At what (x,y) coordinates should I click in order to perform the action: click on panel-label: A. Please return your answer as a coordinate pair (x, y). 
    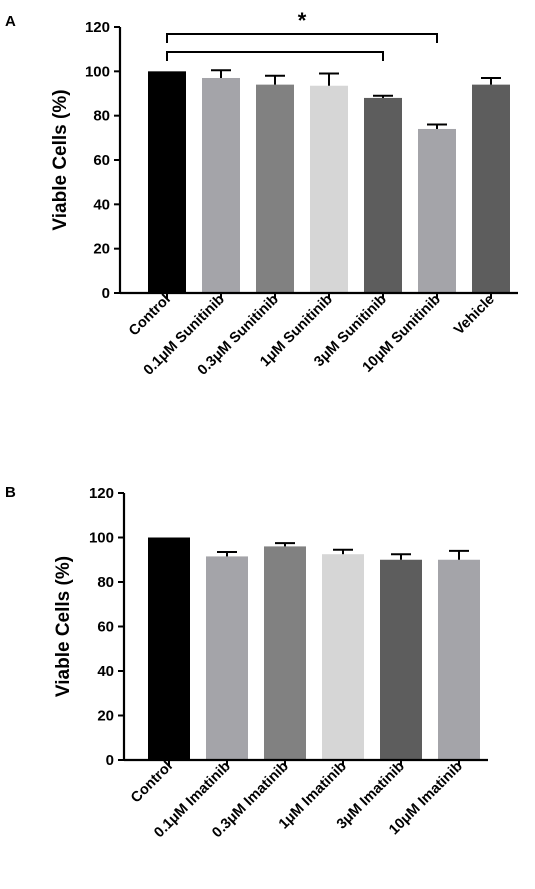
    Looking at the image, I should click on (10, 21).